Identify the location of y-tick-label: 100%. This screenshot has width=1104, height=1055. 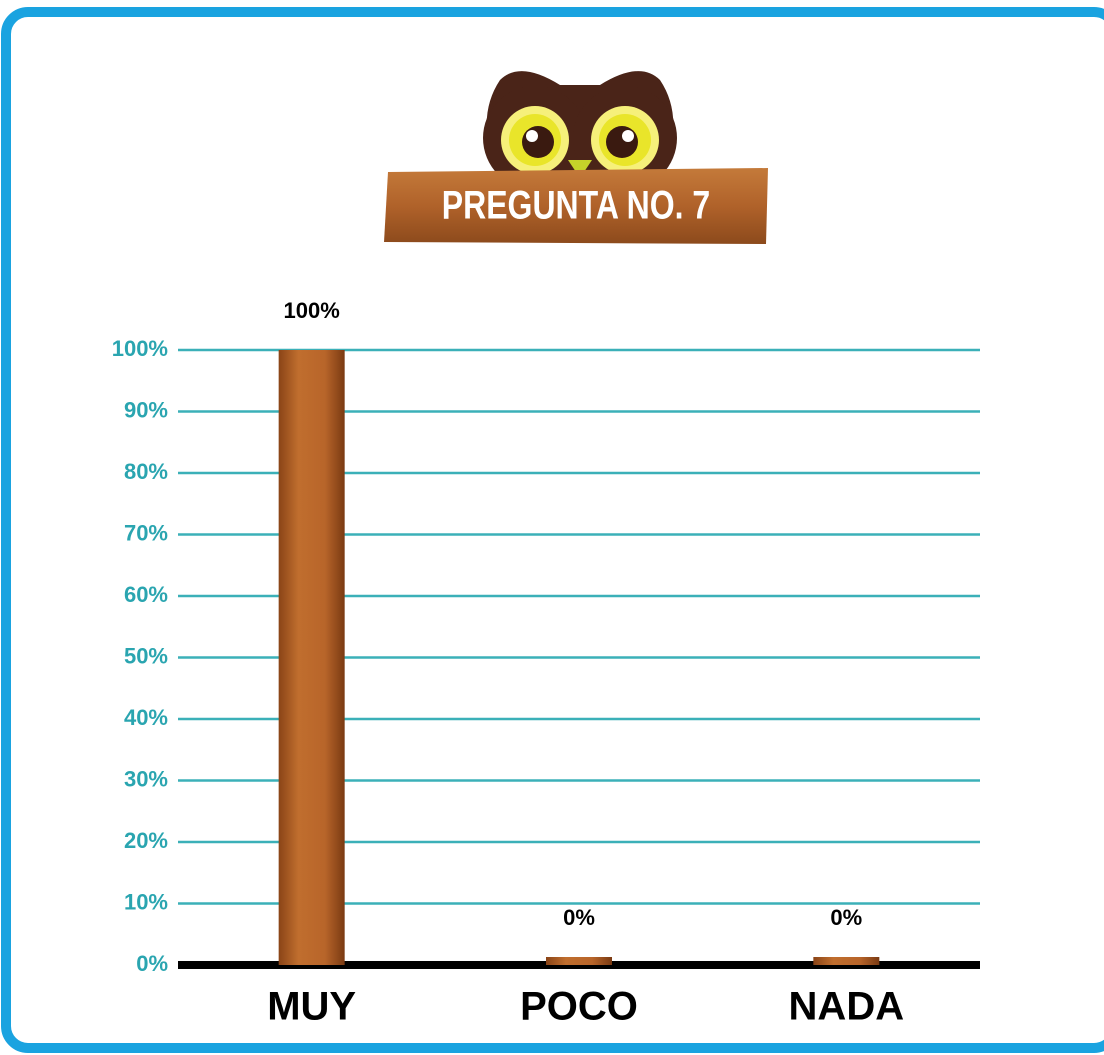
(140, 348).